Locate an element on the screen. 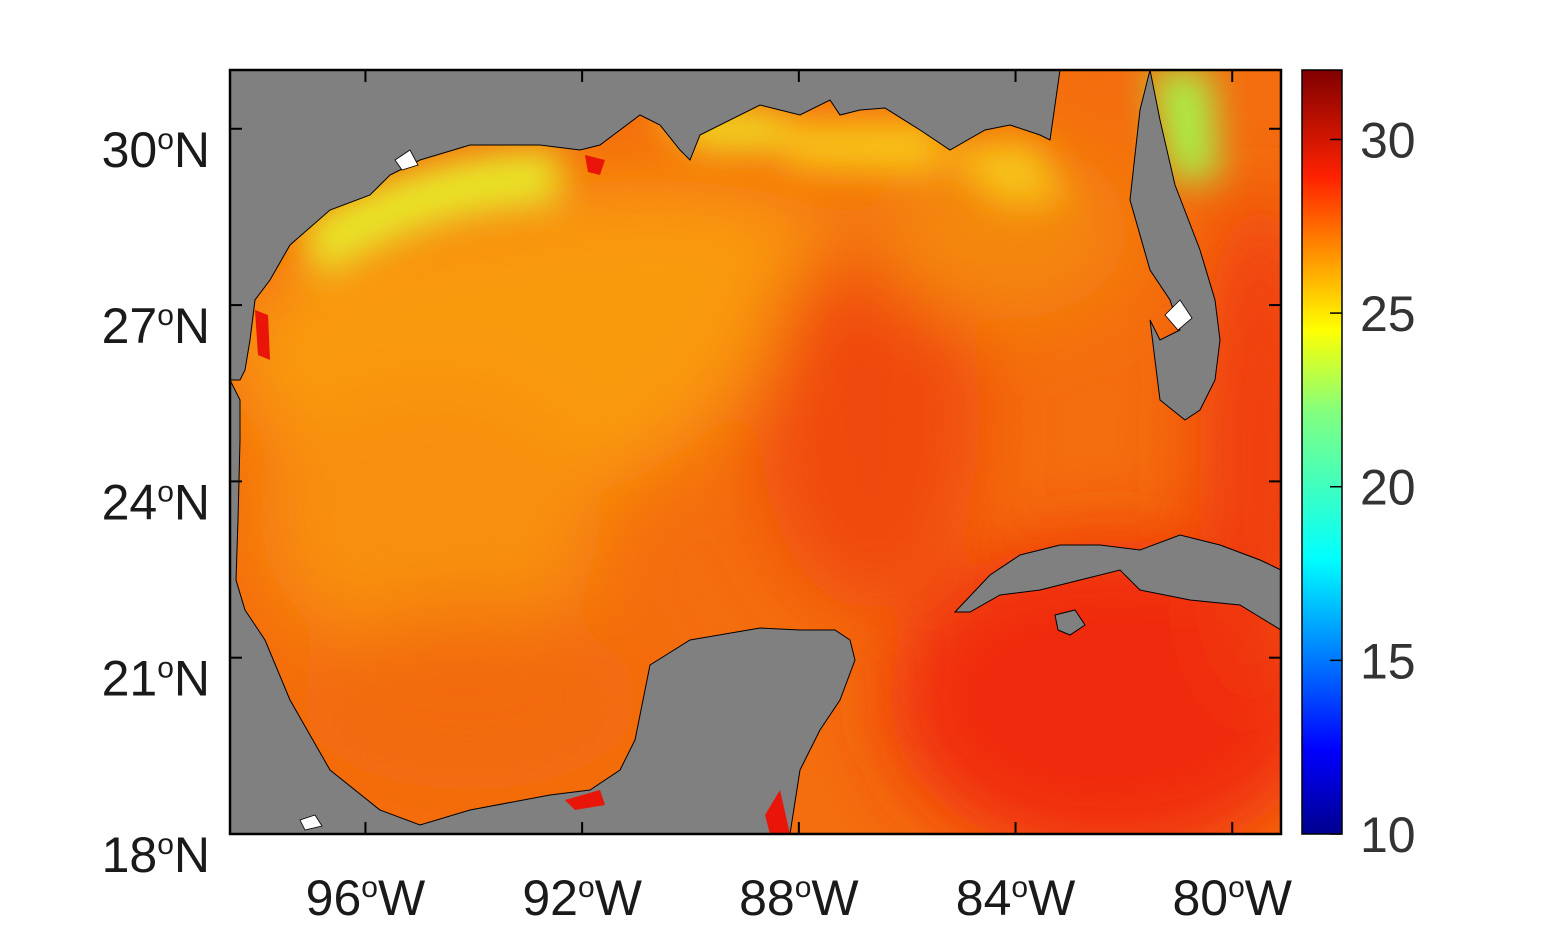  lon-tick-label: 80oW is located at coordinates (1232, 898).